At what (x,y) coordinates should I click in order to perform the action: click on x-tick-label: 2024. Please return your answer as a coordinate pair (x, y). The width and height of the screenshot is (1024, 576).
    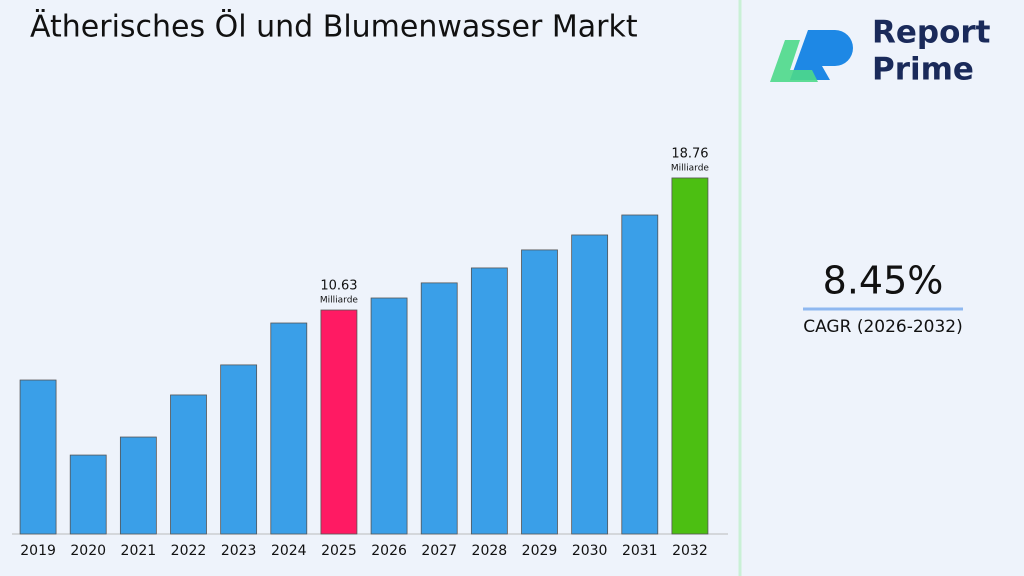
    Looking at the image, I should click on (289, 551).